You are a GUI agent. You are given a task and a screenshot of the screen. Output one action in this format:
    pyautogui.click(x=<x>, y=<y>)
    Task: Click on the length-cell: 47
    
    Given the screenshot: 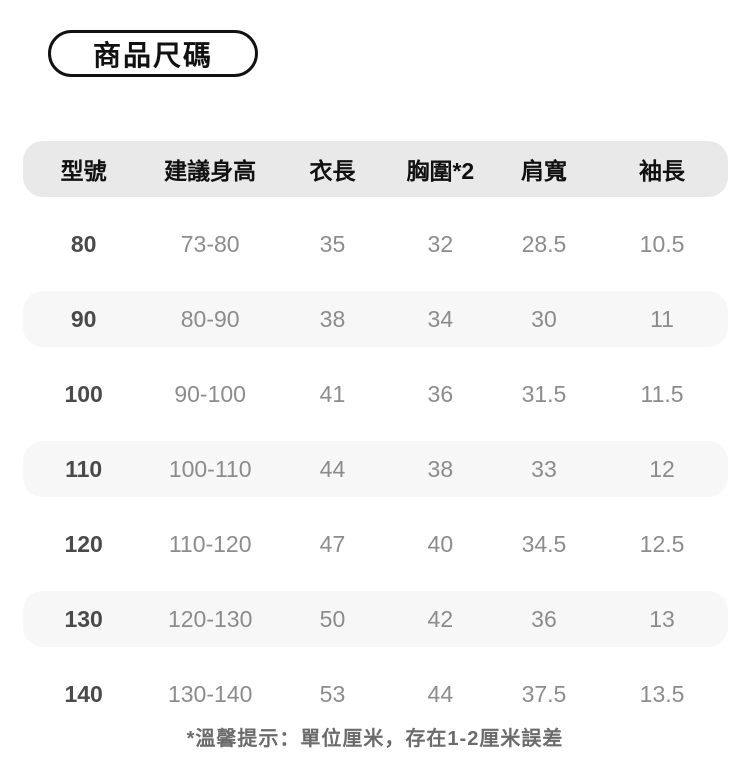 What is the action you would take?
    pyautogui.click(x=332, y=543)
    